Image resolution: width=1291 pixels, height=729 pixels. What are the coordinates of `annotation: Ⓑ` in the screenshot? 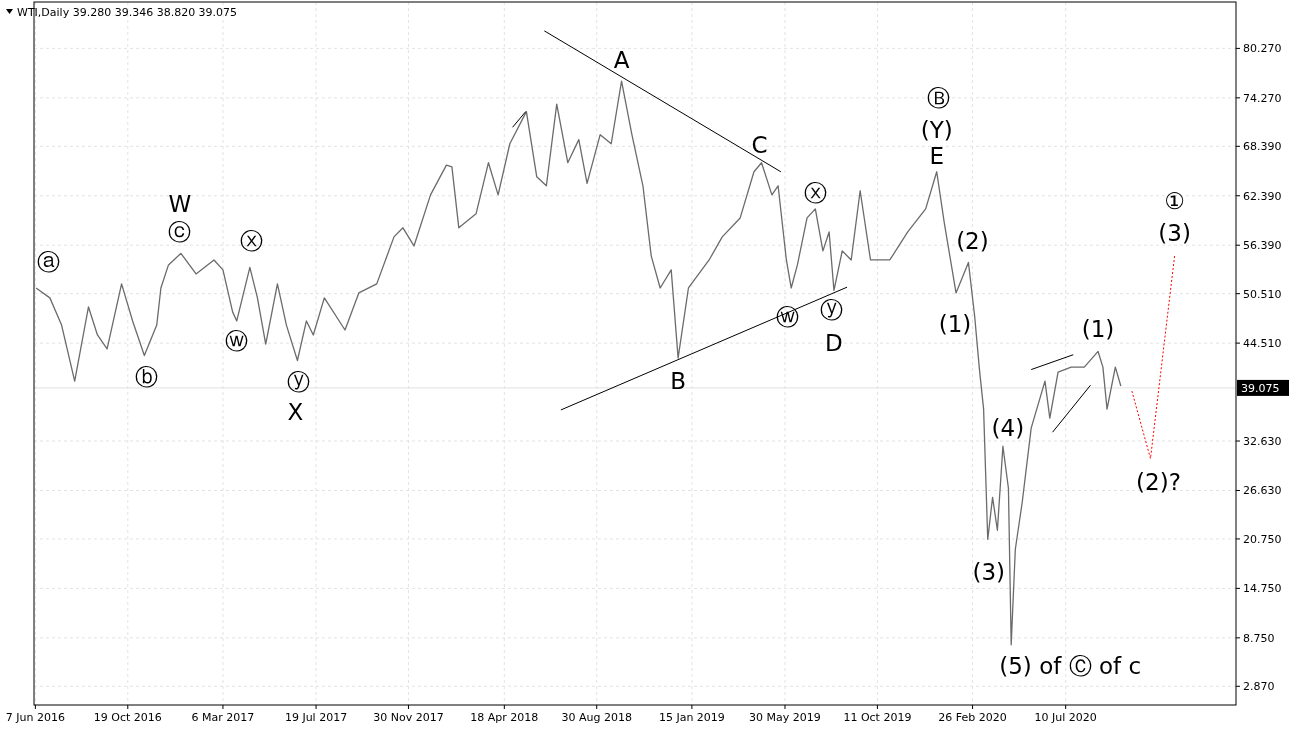 It's located at (939, 97).